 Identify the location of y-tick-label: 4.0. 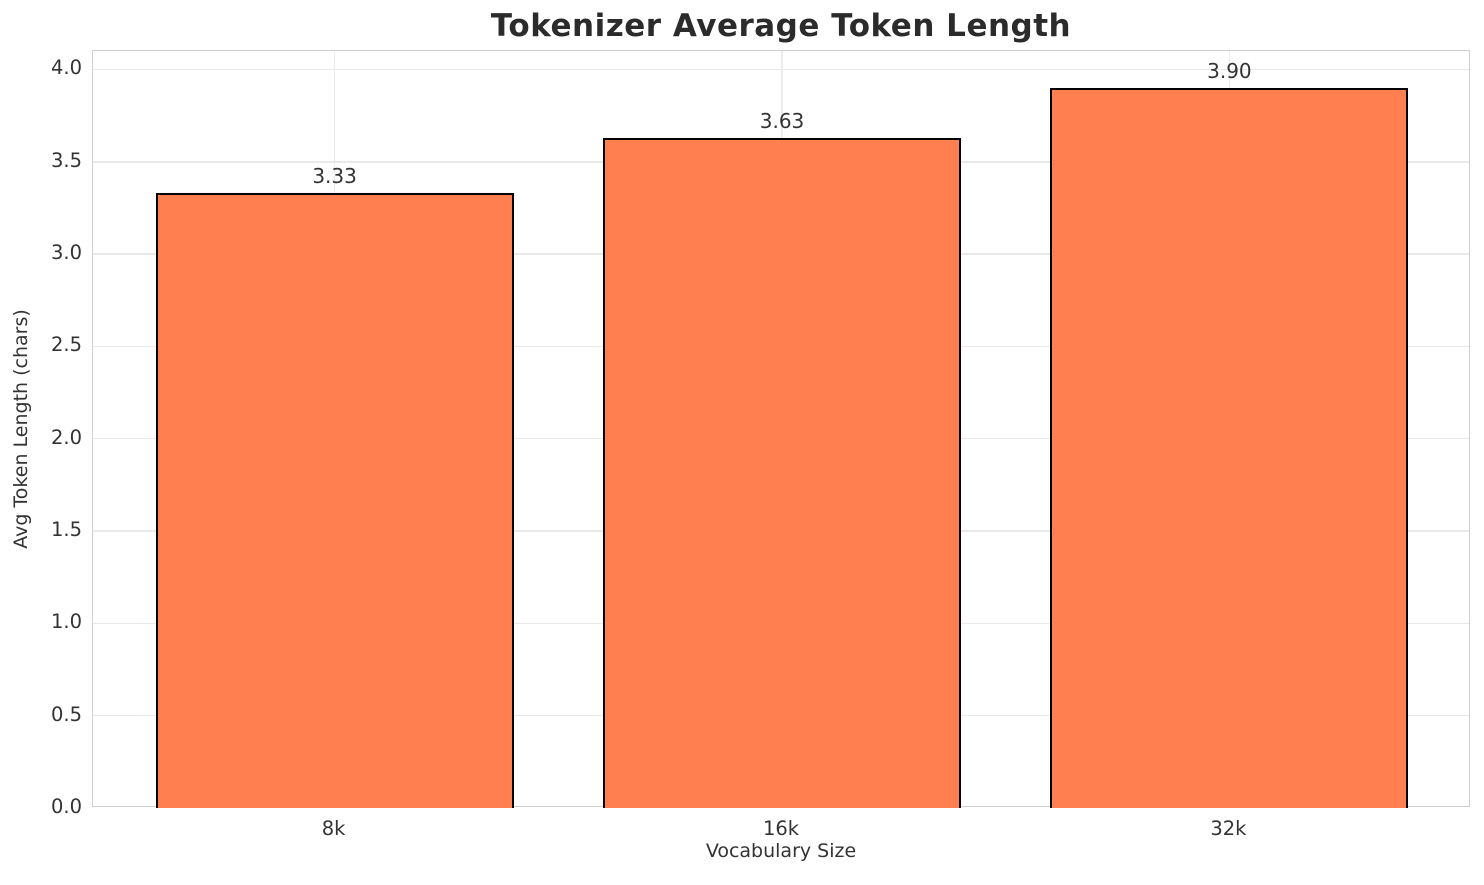
(66, 68).